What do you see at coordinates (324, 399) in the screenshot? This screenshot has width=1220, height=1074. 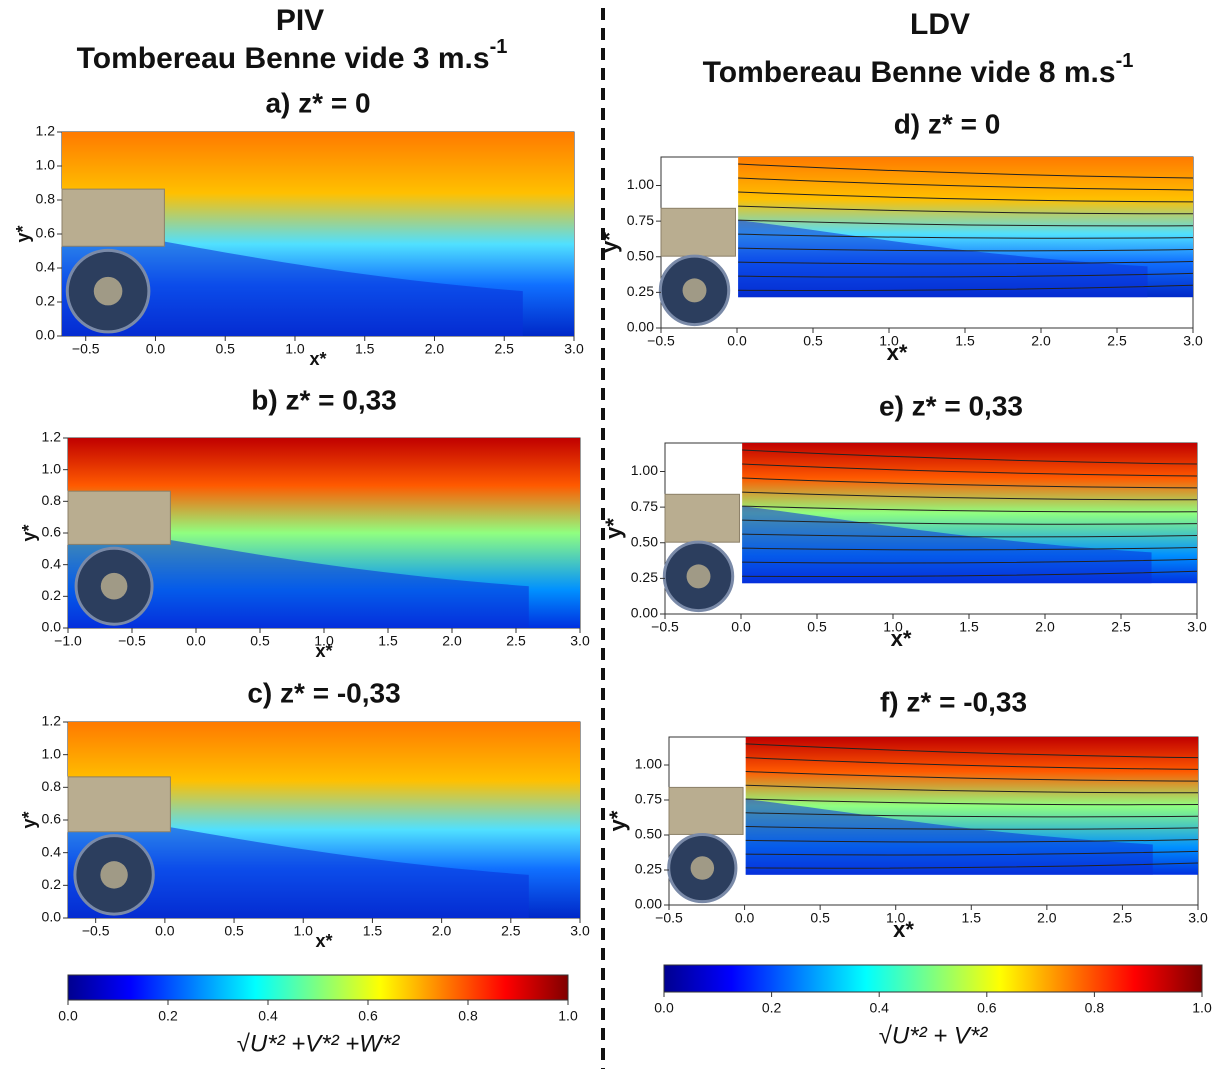 I see `panel-title: b) z* = 0,33` at bounding box center [324, 399].